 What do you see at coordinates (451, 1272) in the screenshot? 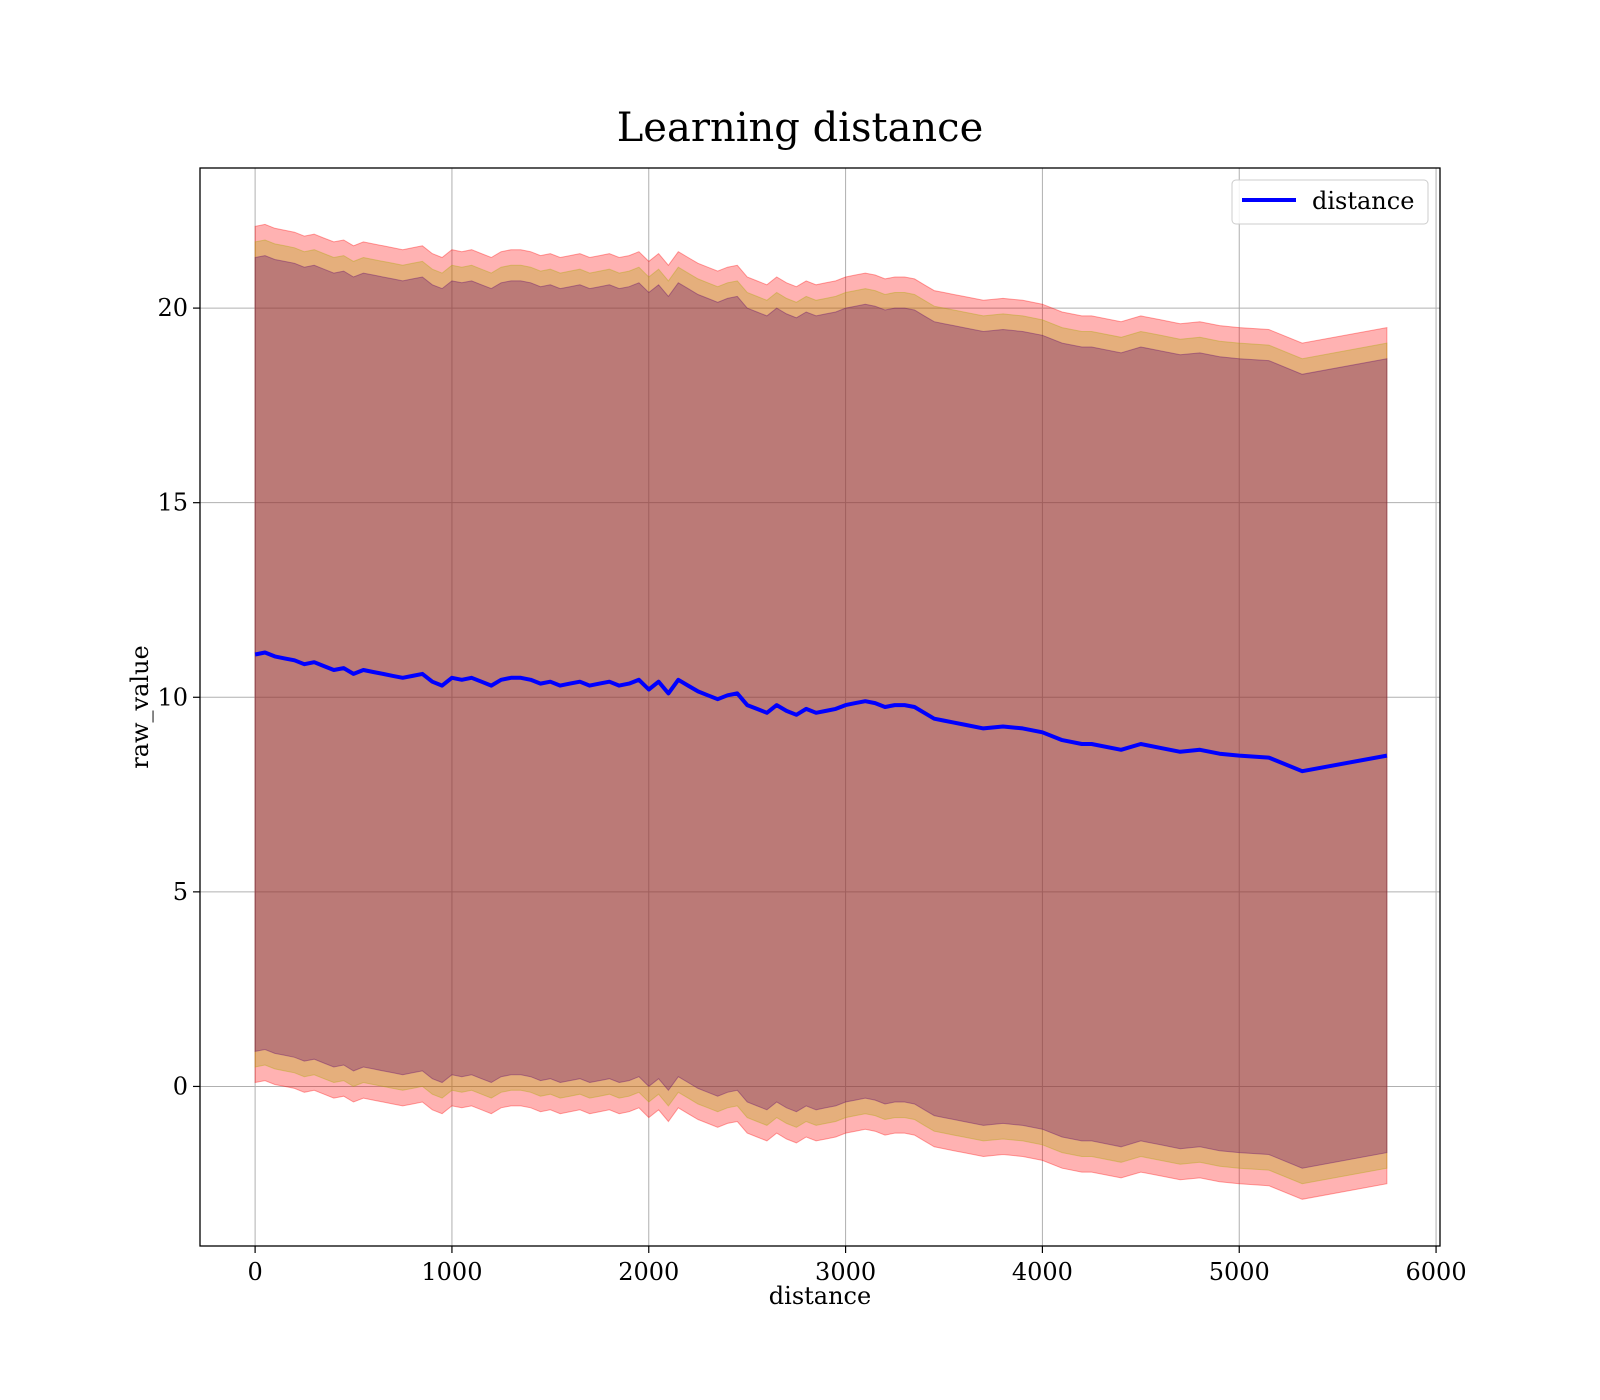
I see `x-tick-label: 1000` at bounding box center [451, 1272].